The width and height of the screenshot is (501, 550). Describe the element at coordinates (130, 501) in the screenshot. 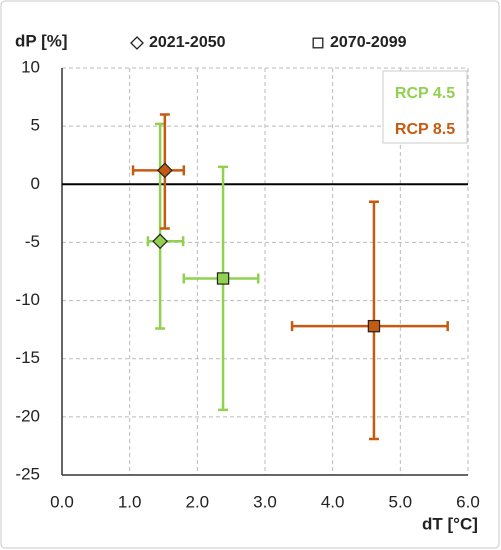

I see `x-tick-label: 1.0` at that location.